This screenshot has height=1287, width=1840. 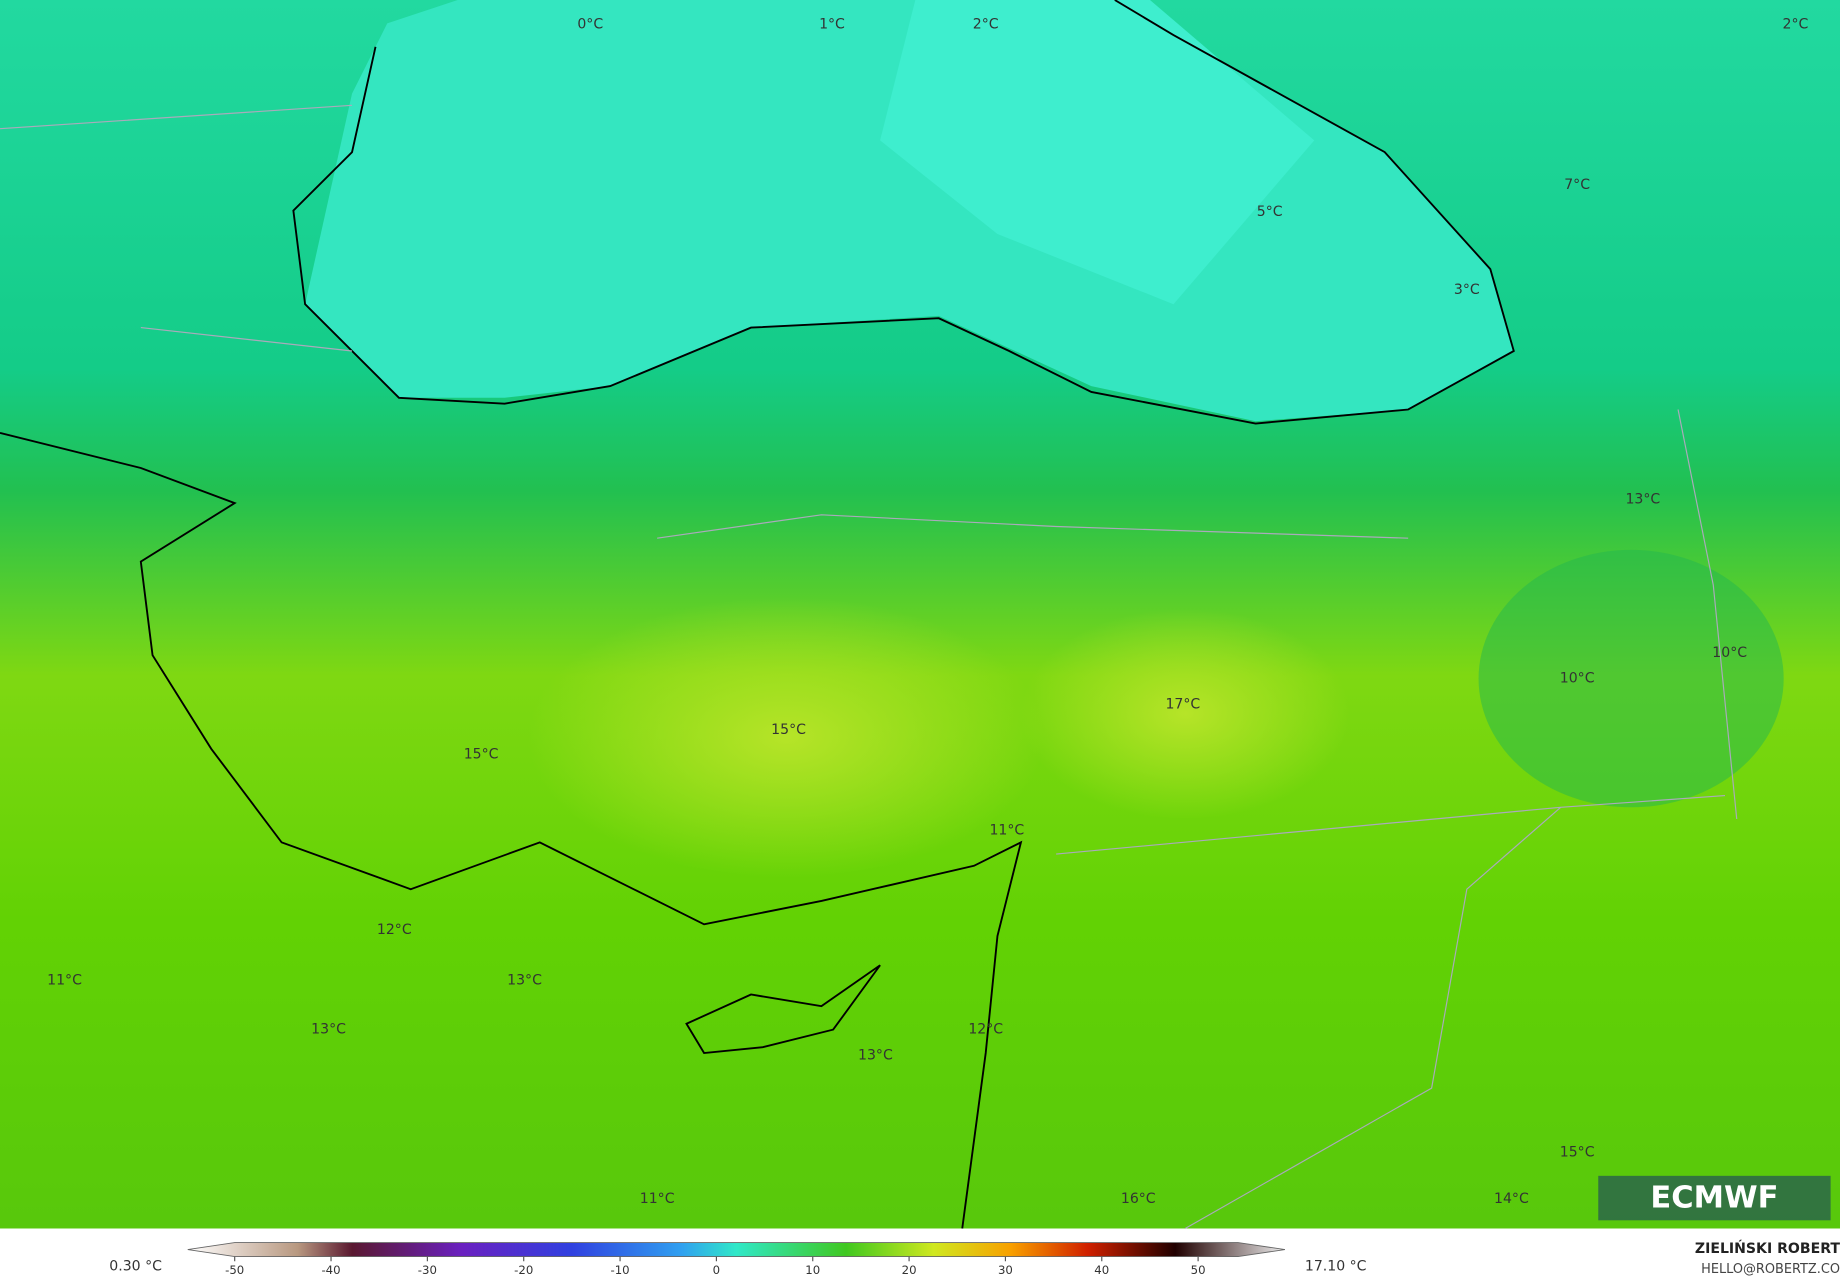 What do you see at coordinates (1097, 152) in the screenshot?
I see `cold-core` at bounding box center [1097, 152].